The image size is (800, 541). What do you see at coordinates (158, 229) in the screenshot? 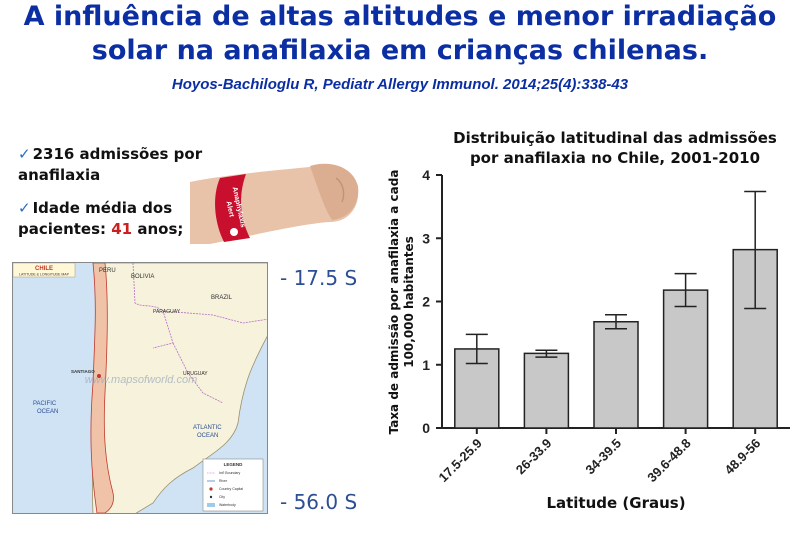
I see `bullet-age-suffix: anos;` at bounding box center [158, 229].